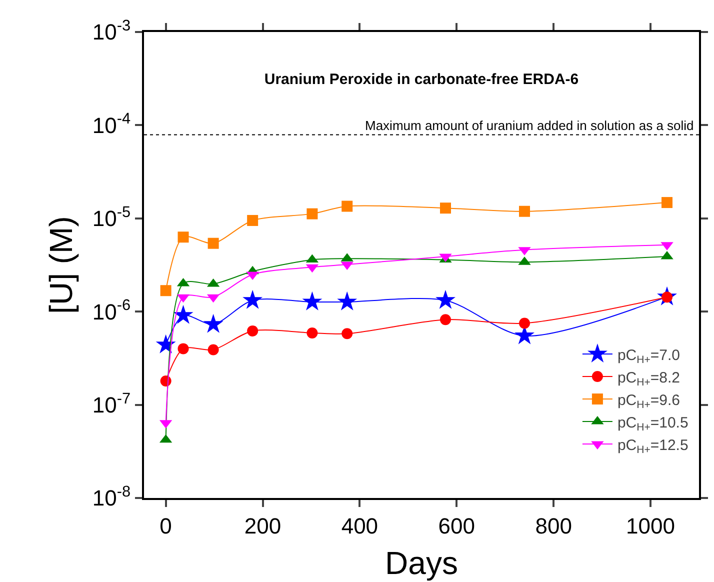 Image resolution: width=714 pixels, height=582 pixels. What do you see at coordinates (263, 525) in the screenshot?
I see `x-tick-label: 200` at bounding box center [263, 525].